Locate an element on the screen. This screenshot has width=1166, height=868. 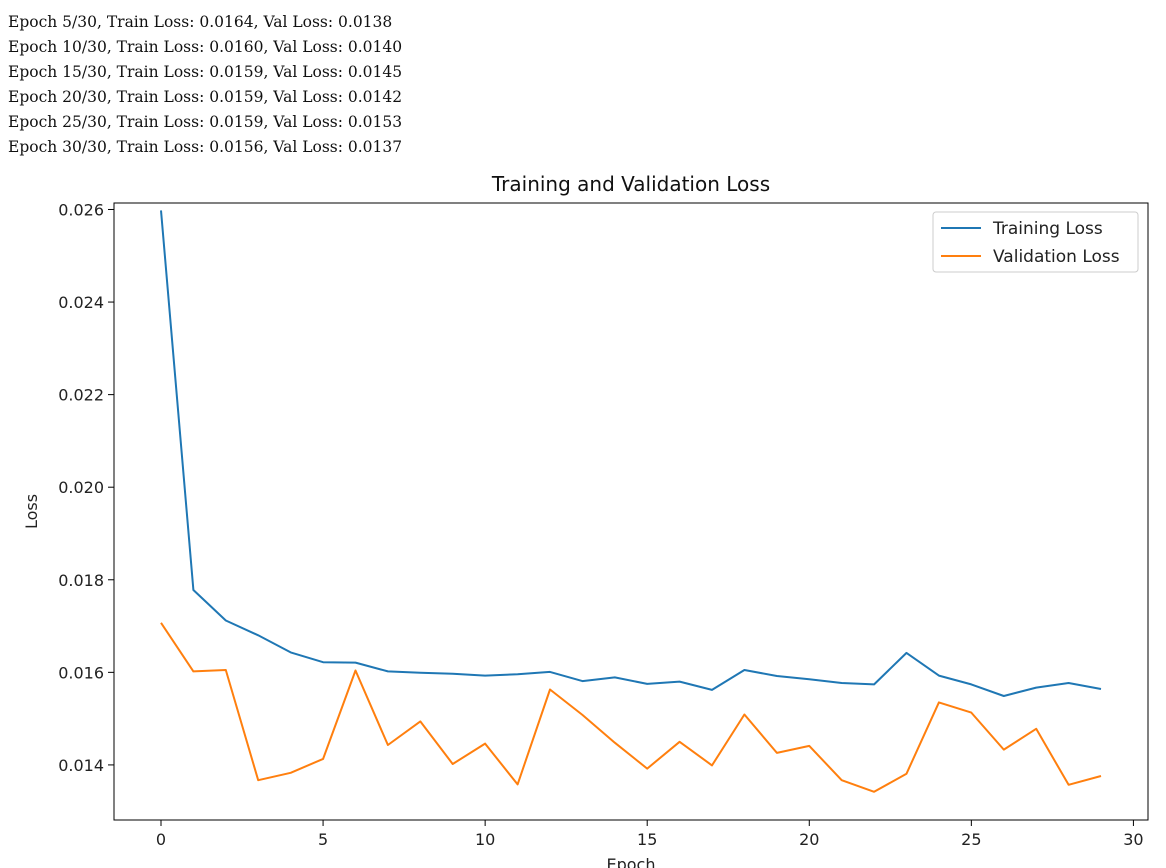
x-tick-label: 10 is located at coordinates (485, 839).